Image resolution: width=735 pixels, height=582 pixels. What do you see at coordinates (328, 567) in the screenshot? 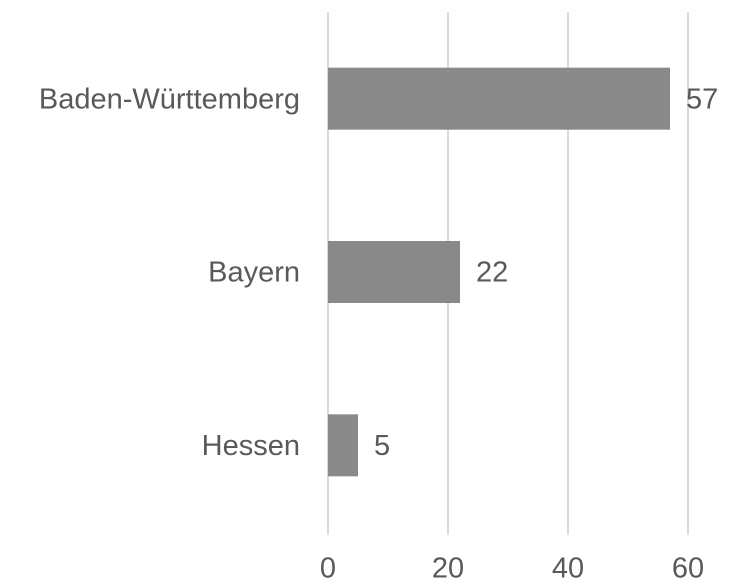
I see `x-tick-label: 0` at bounding box center [328, 567].